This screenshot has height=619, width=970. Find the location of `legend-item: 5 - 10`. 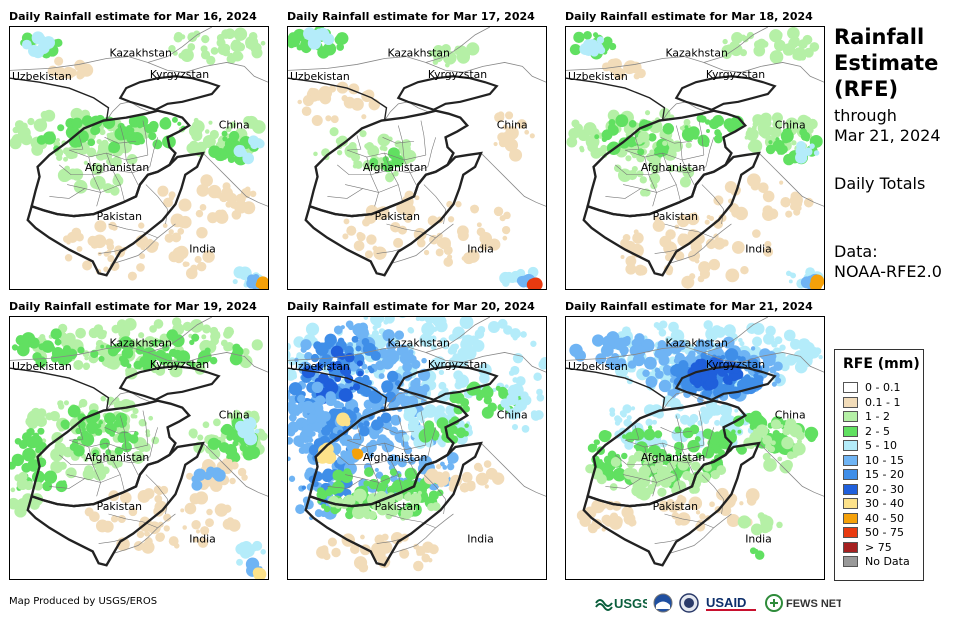

legend-item: 5 - 10 is located at coordinates (870, 445).